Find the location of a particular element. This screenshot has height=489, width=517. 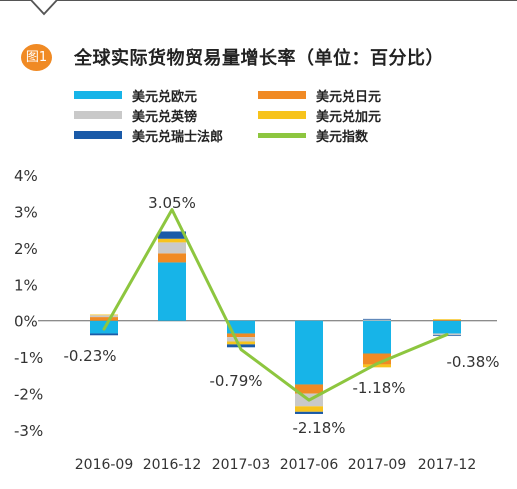

figure-badge: 图1 is located at coordinates (36, 57).